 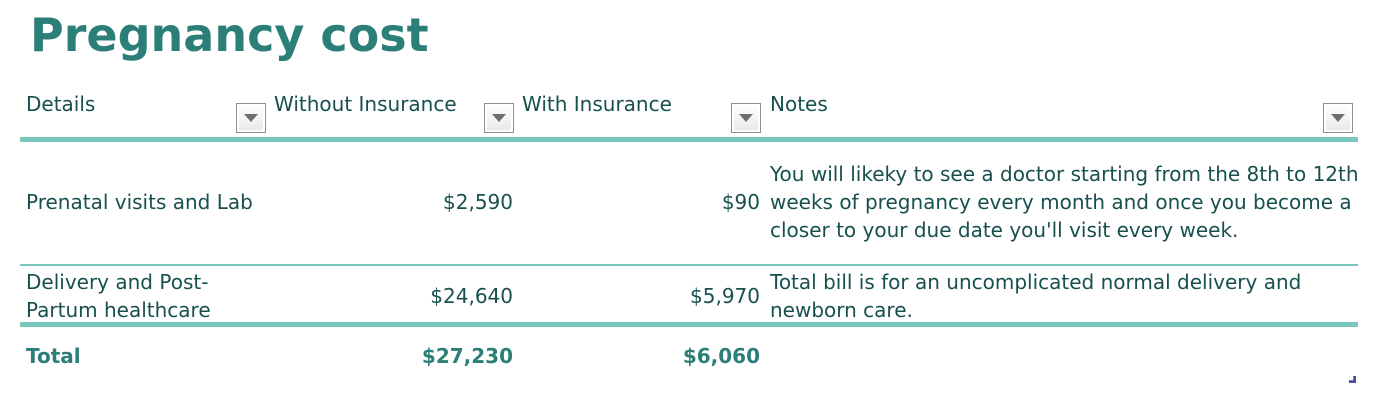 I want to click on total-label: Total, so click(x=53, y=356).